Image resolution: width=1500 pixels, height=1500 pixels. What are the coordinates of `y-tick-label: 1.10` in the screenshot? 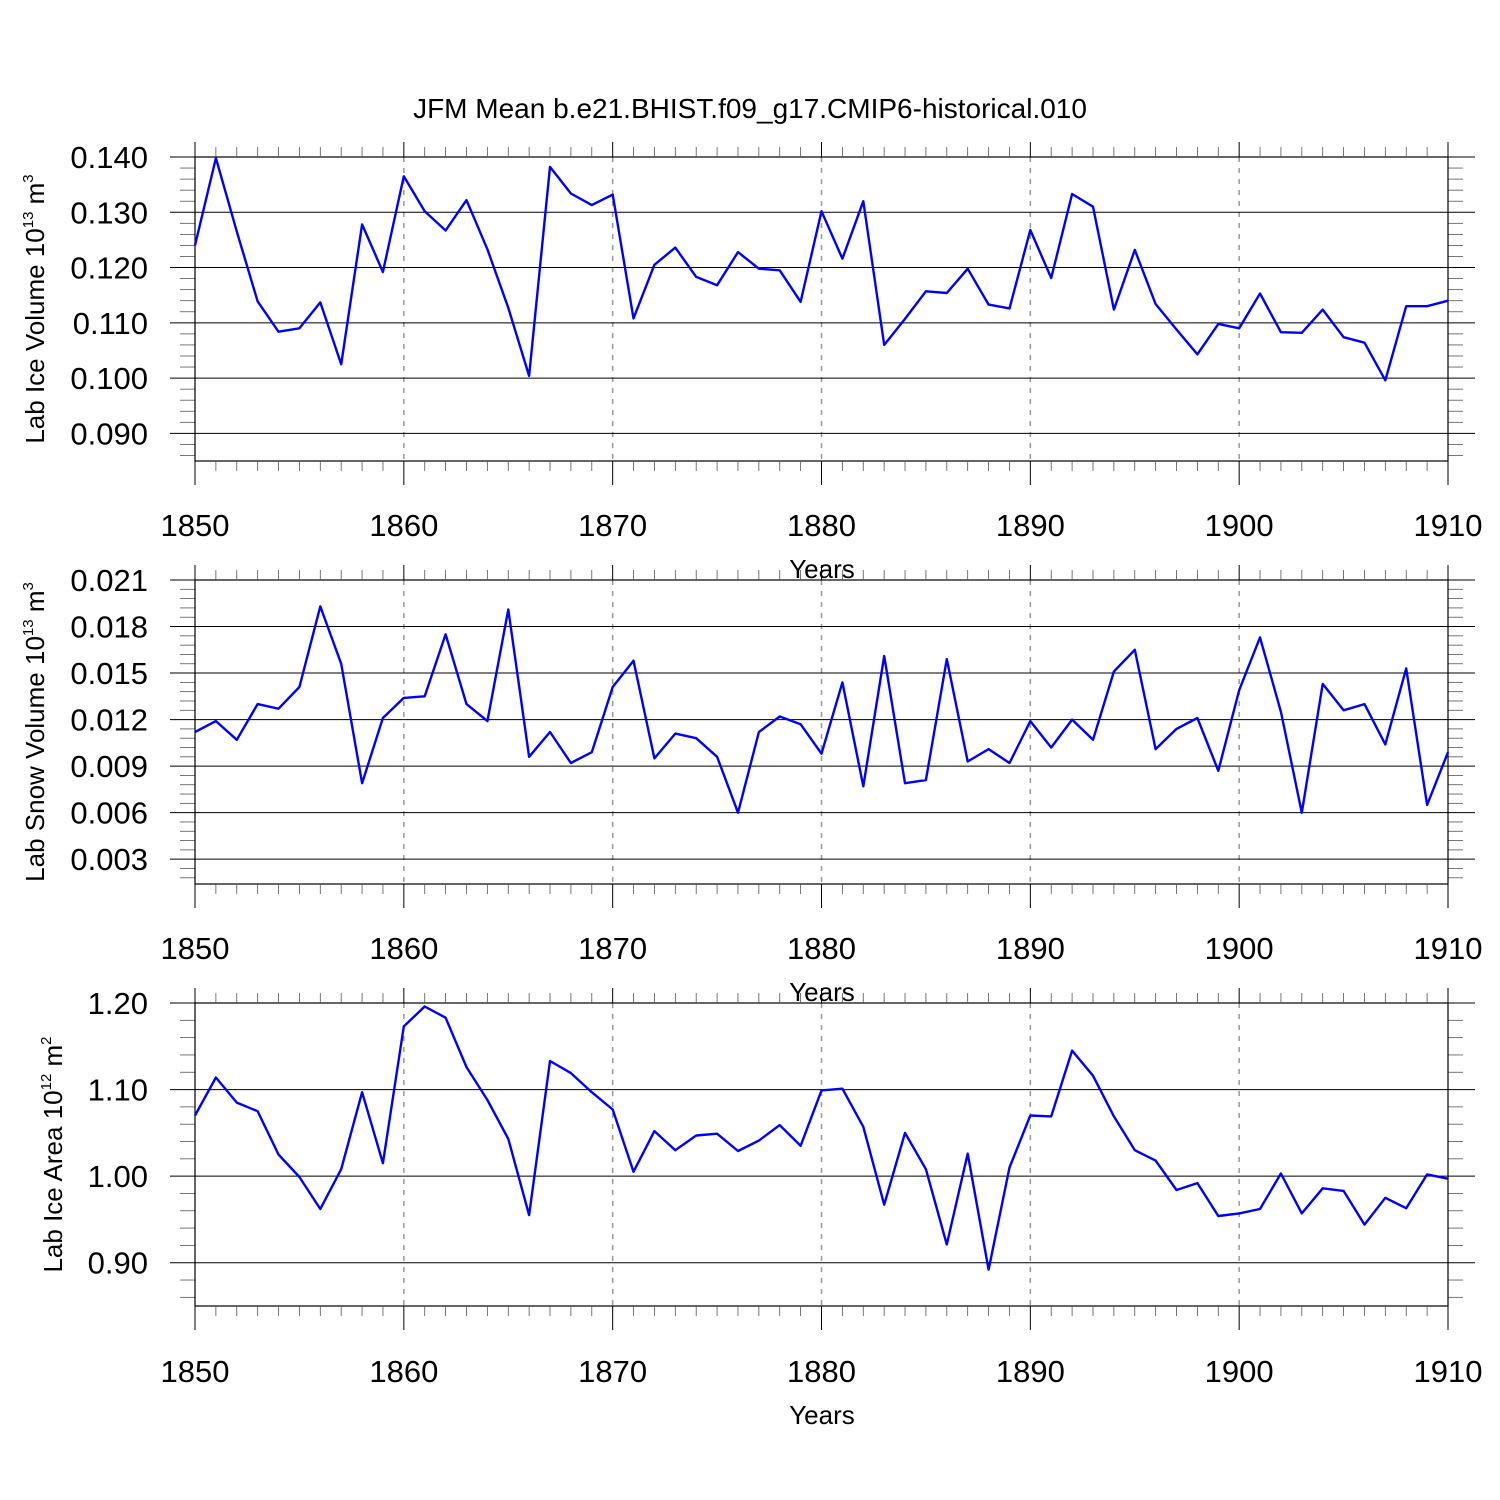 It's located at (118, 1090).